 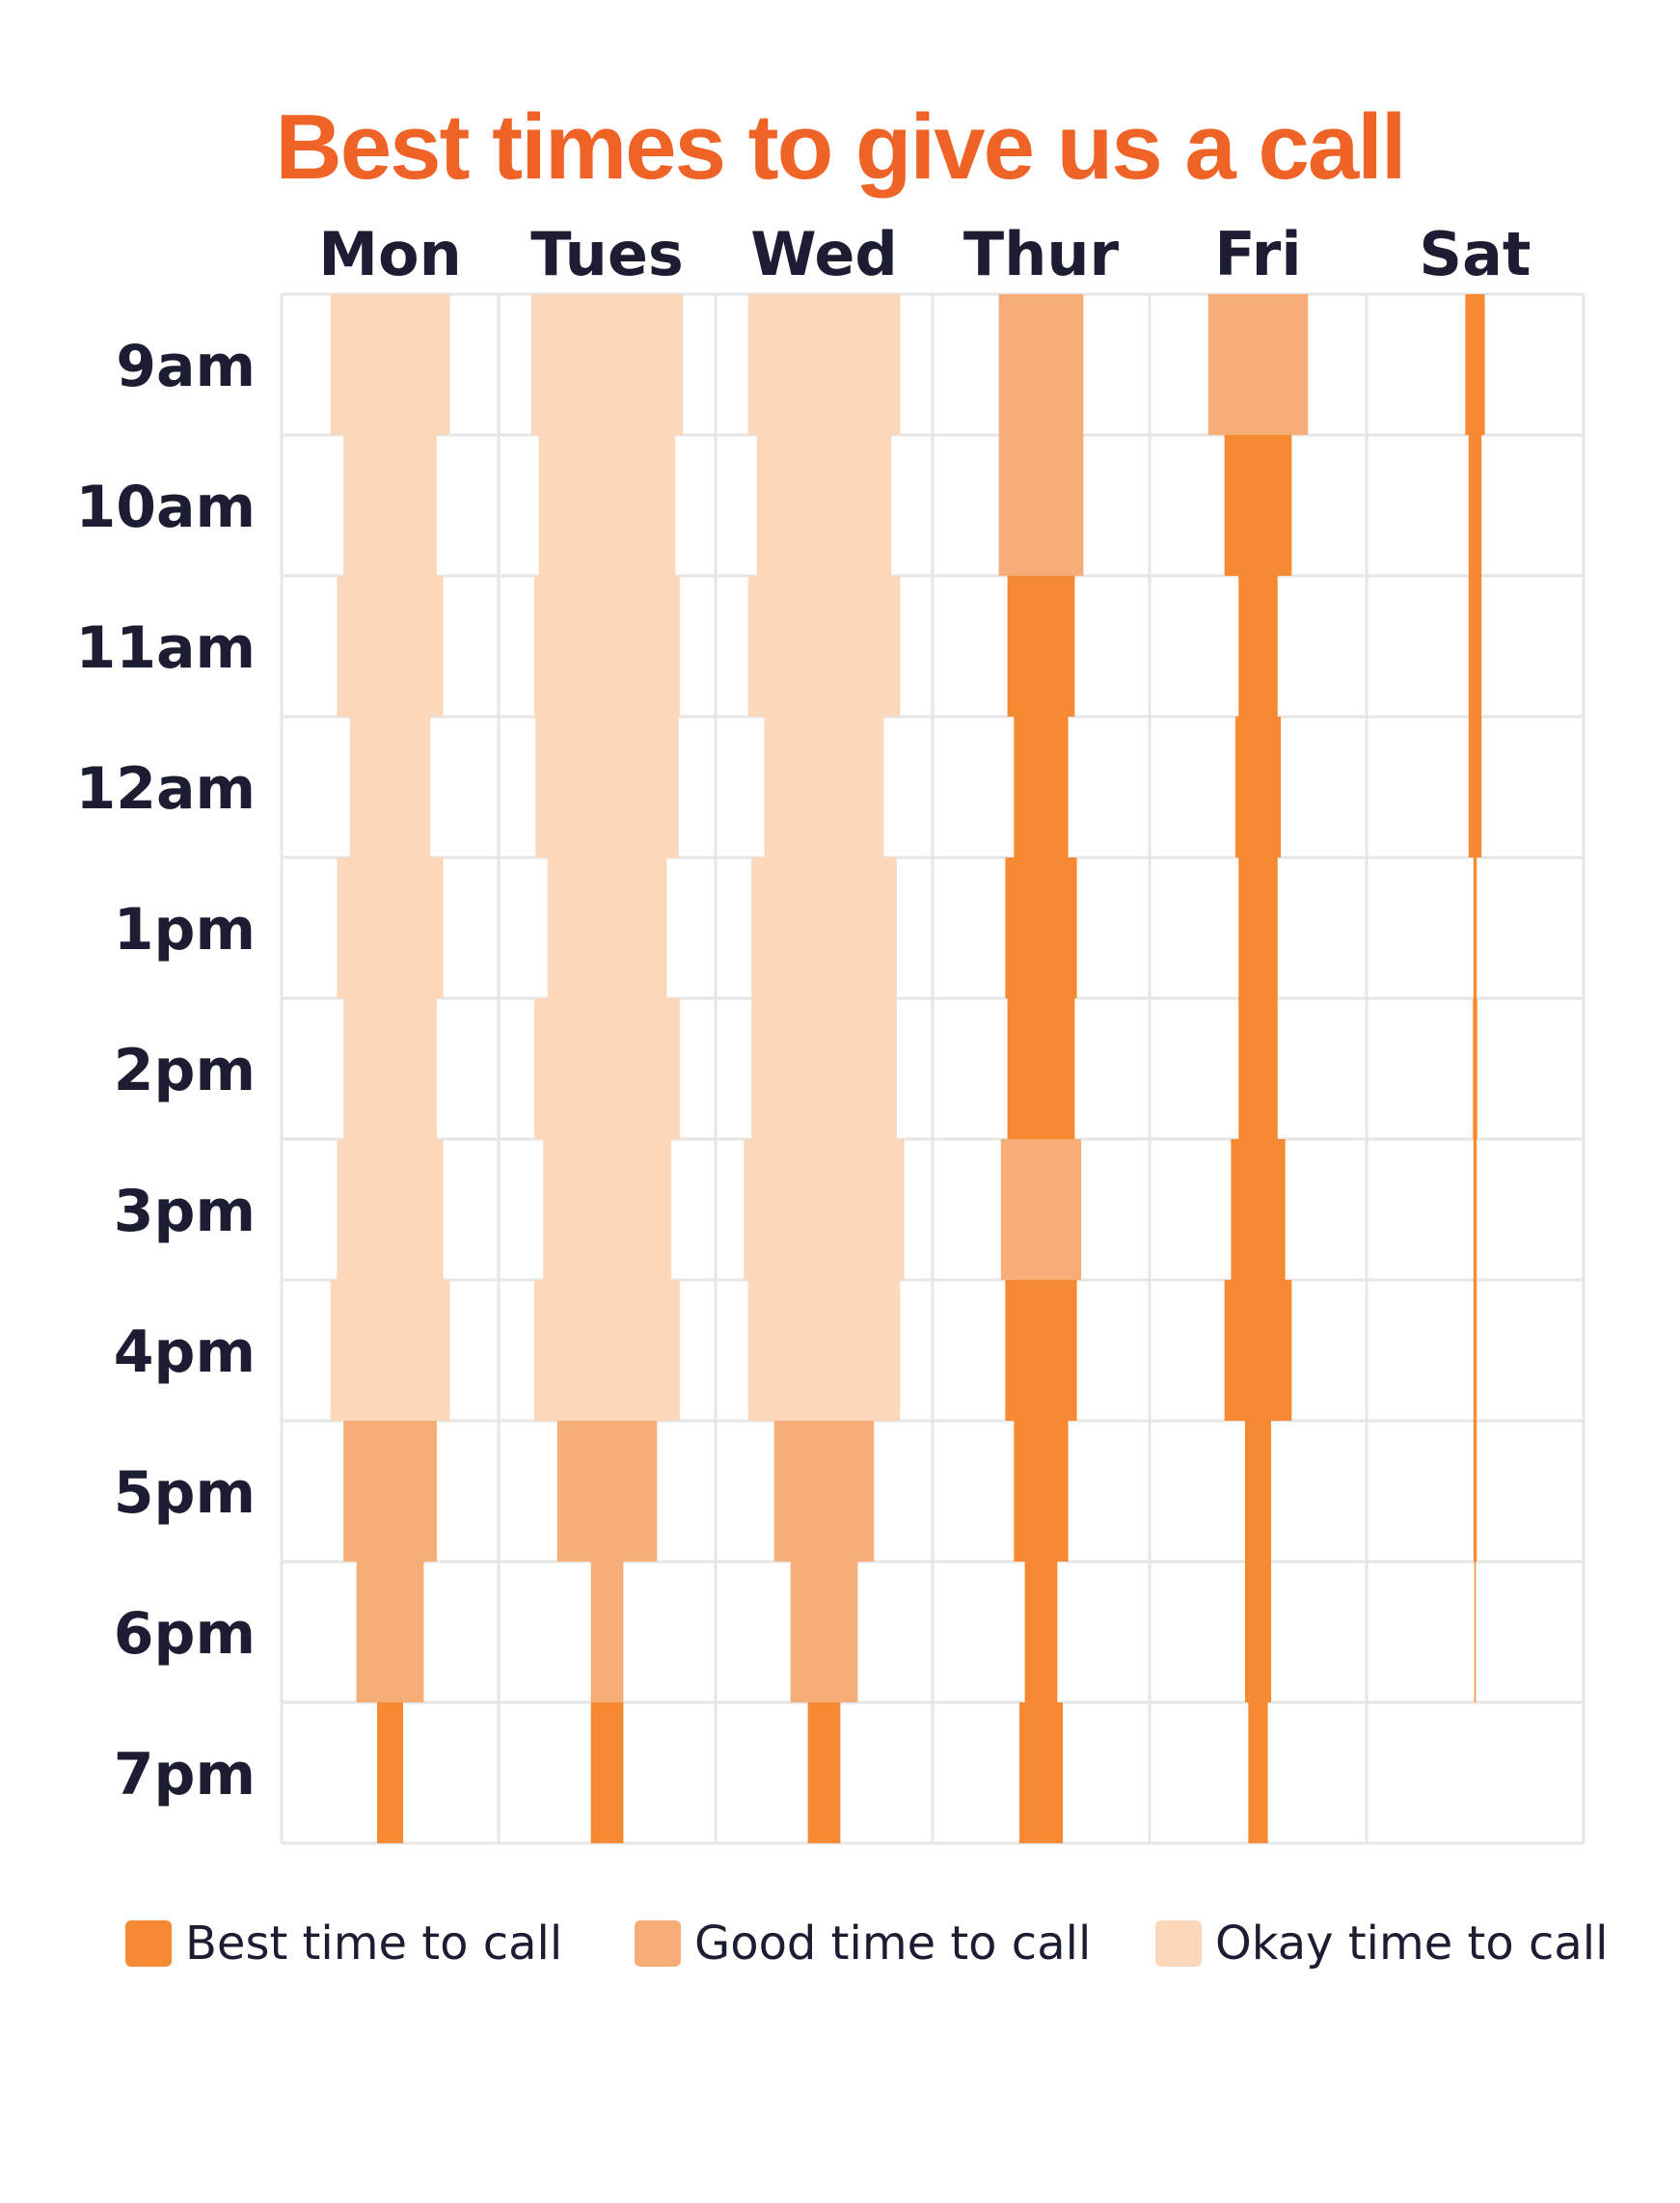 I want to click on bar-mon-1pm, so click(x=391, y=927).